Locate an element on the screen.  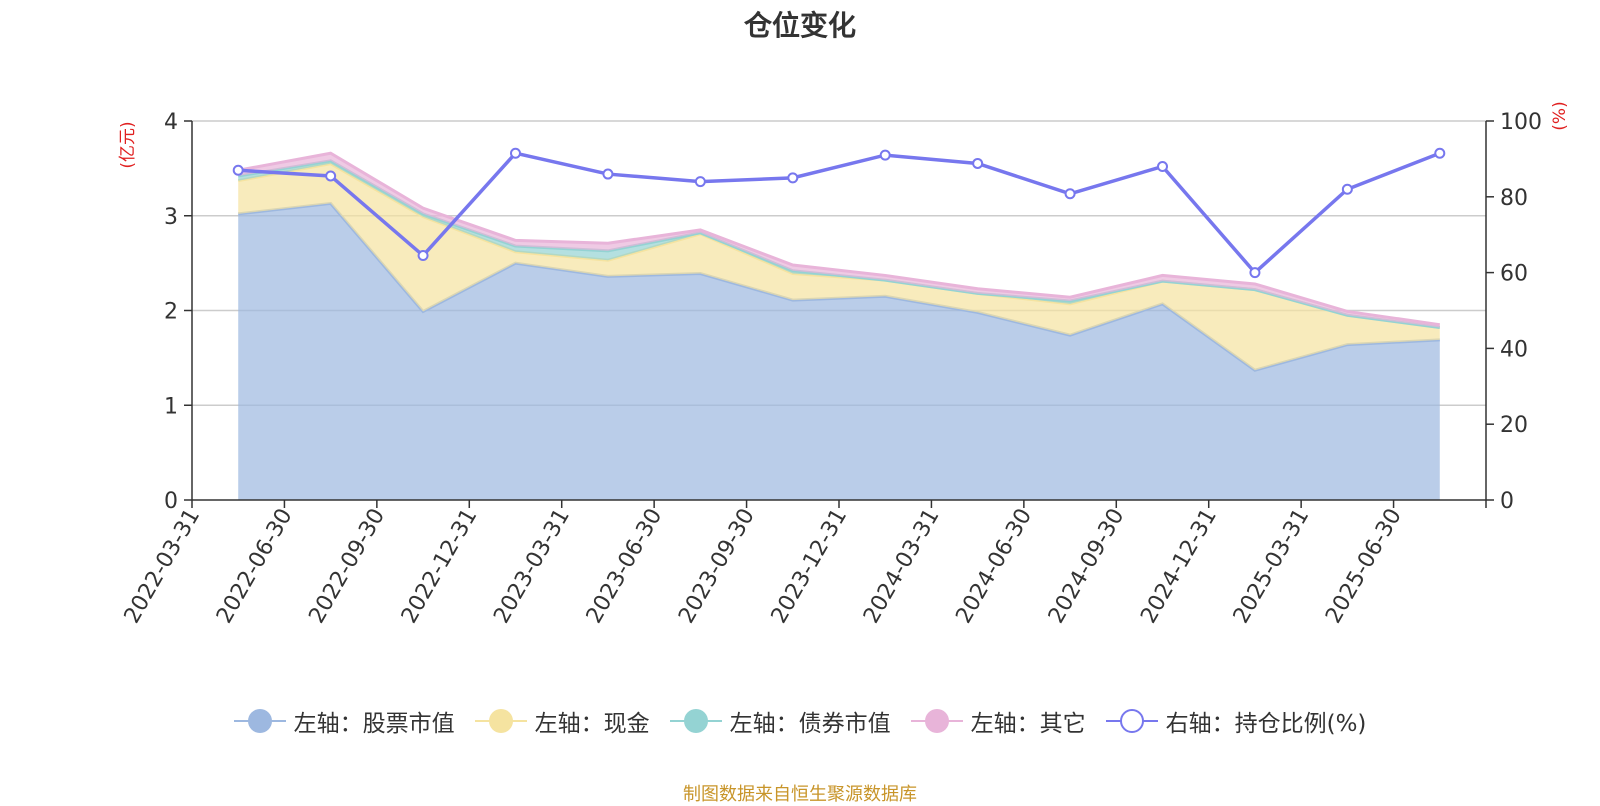
x-tick-label: 2022-12-31 is located at coordinates (440, 566).